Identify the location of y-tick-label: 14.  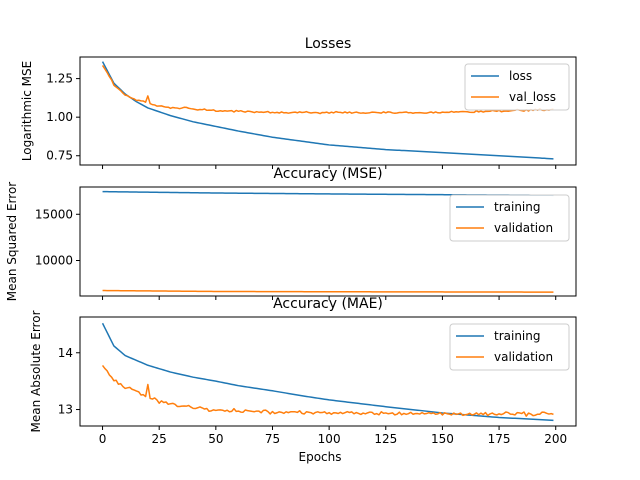
(65, 353).